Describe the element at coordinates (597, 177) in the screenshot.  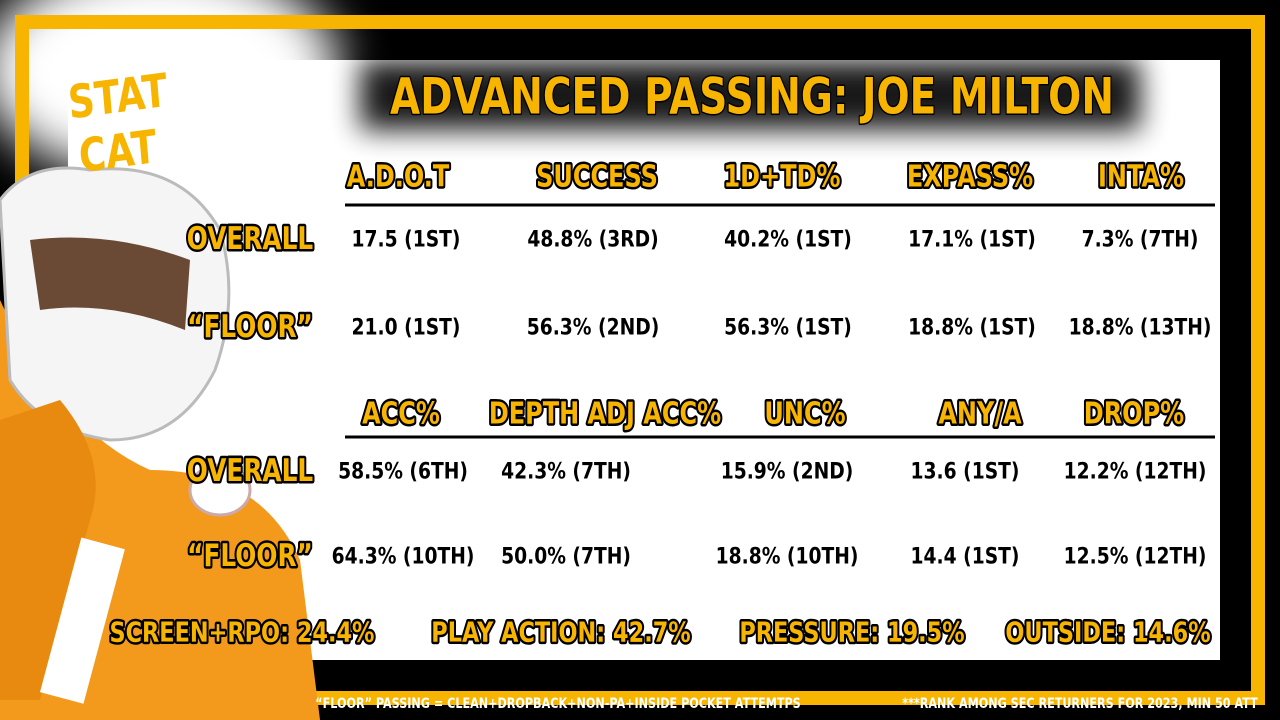
I see `column-header: SUCCESS` at that location.